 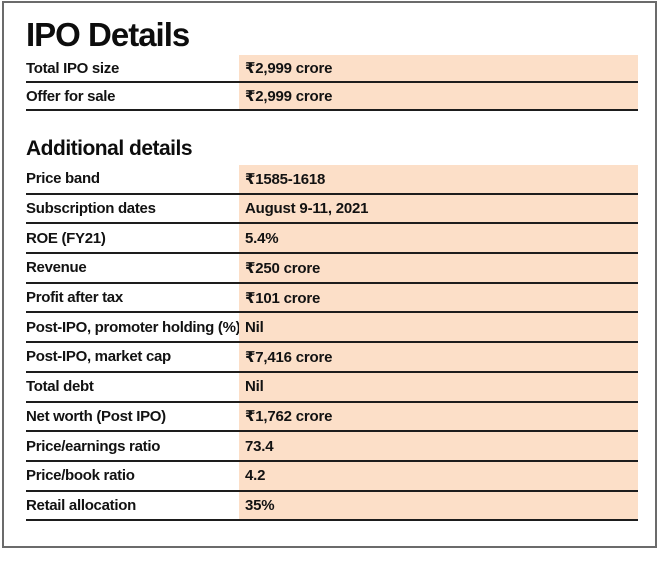 I want to click on table-row: Revenue ₹250 crore, so click(x=332, y=269).